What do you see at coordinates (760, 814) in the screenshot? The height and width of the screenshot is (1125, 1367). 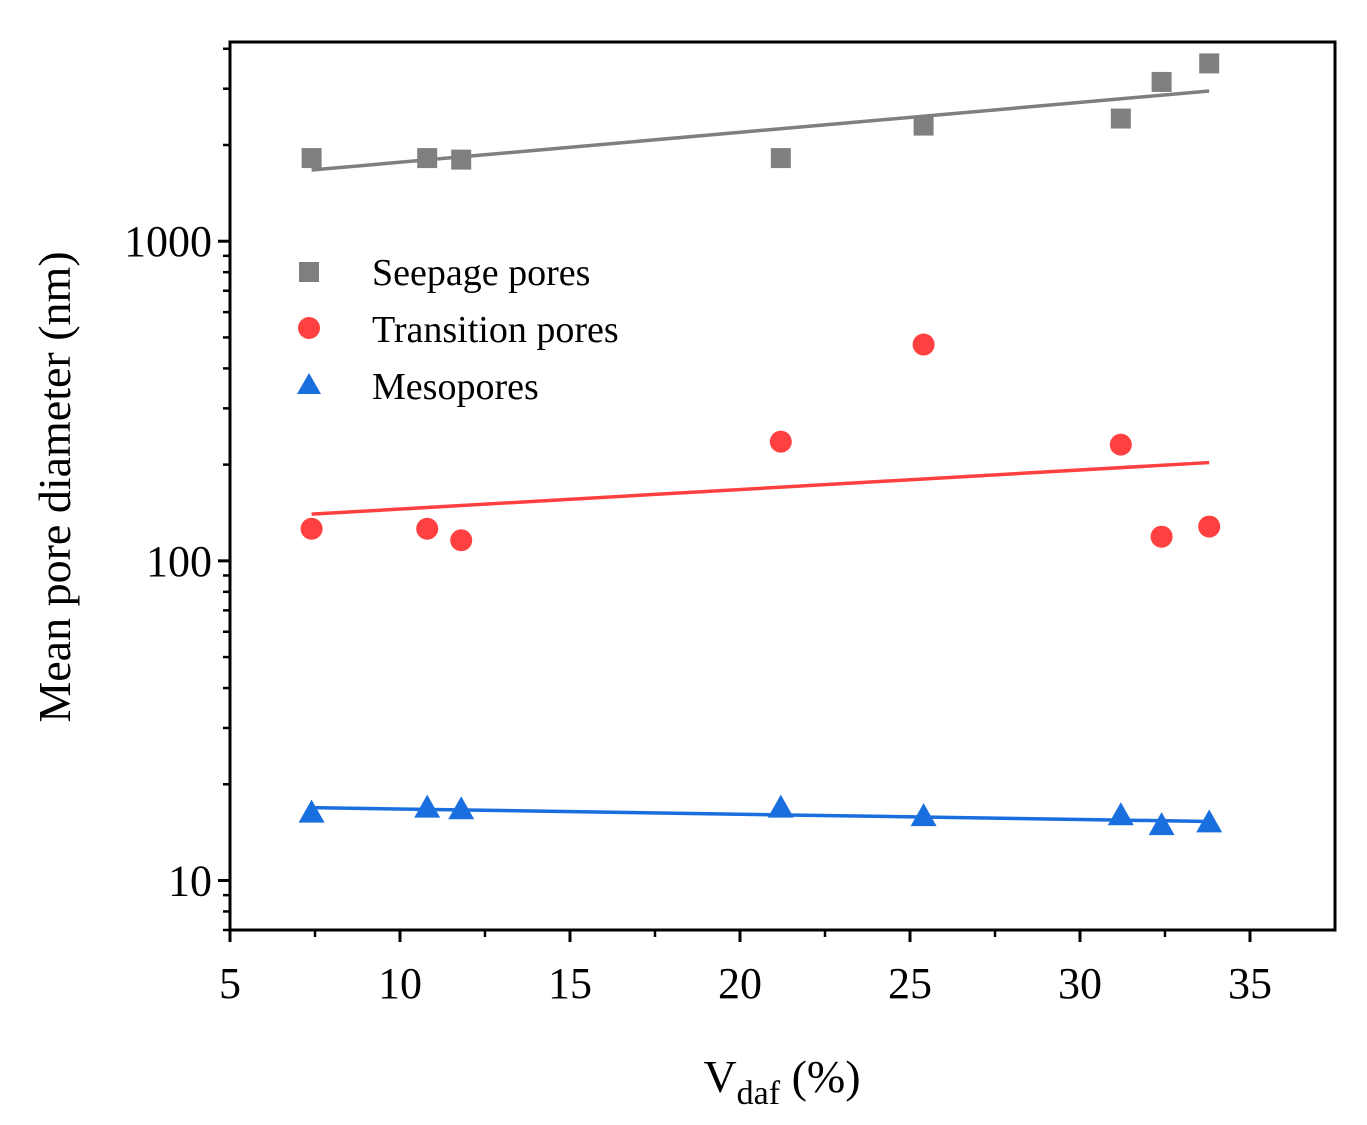 I see `fit-line-meso` at bounding box center [760, 814].